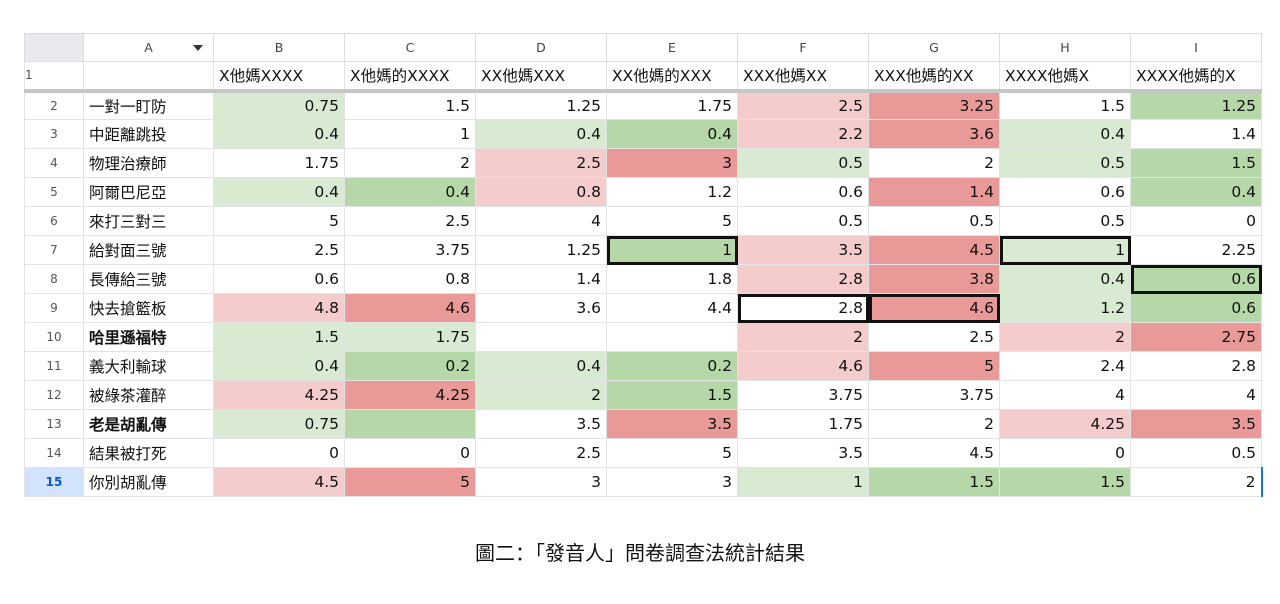 This screenshot has width=1280, height=604. I want to click on row-header: 3, so click(54, 134).